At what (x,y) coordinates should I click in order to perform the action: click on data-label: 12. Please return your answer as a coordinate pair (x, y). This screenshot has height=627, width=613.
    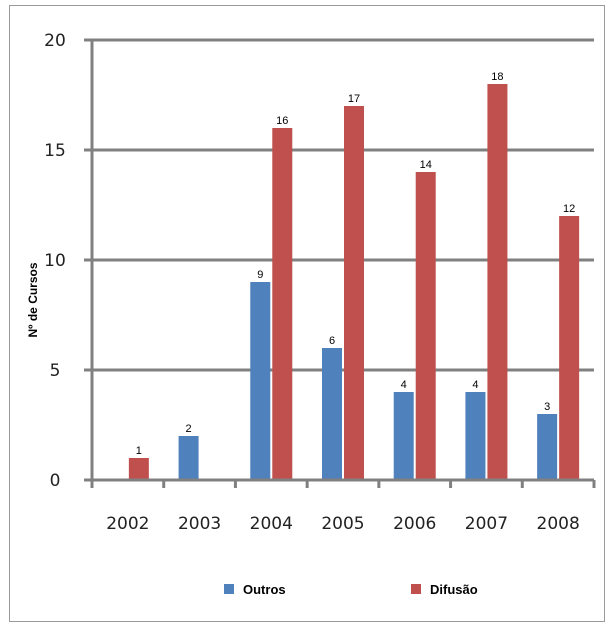
    Looking at the image, I should click on (569, 209).